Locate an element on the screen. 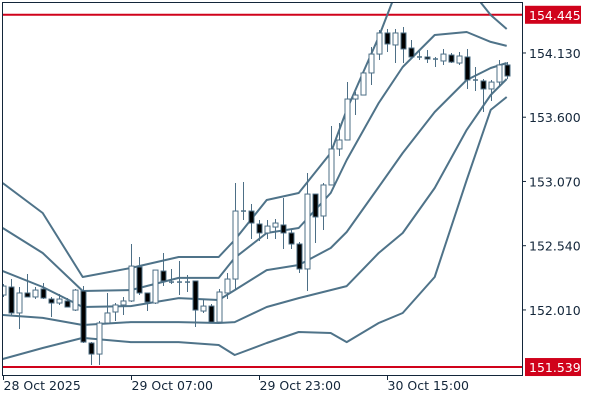 The width and height of the screenshot is (600, 400). x-tick-label: 29 Oct 07:00 is located at coordinates (173, 385).